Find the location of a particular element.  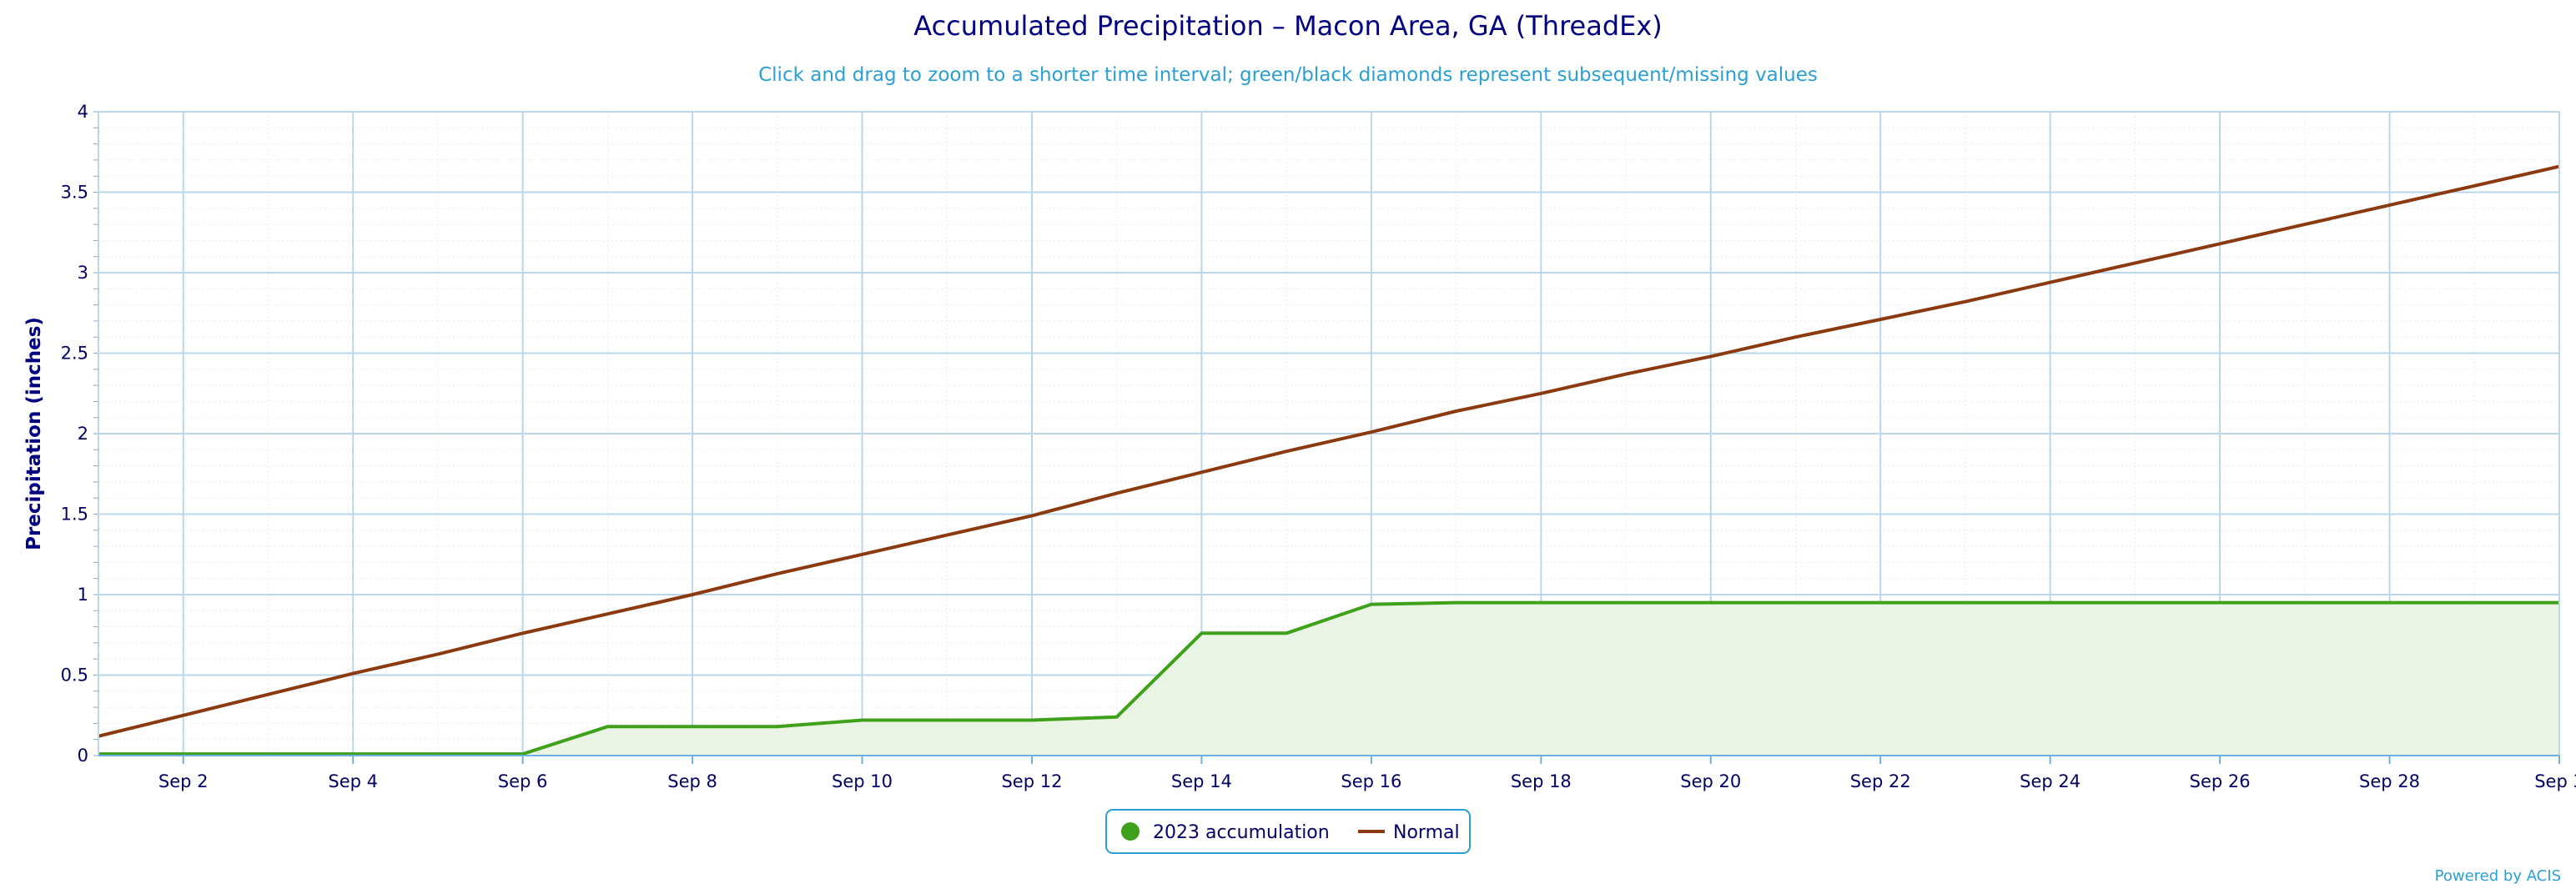

legend-label-2023: 2023 accumulation is located at coordinates (1241, 832).